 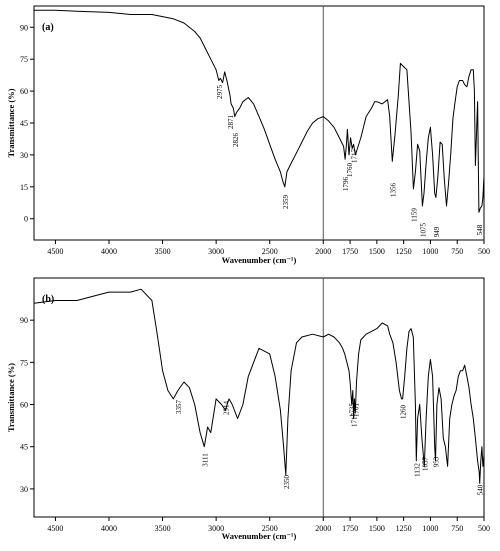 What do you see at coordinates (346, 184) in the screenshot?
I see `peak-label: 1796` at bounding box center [346, 184].